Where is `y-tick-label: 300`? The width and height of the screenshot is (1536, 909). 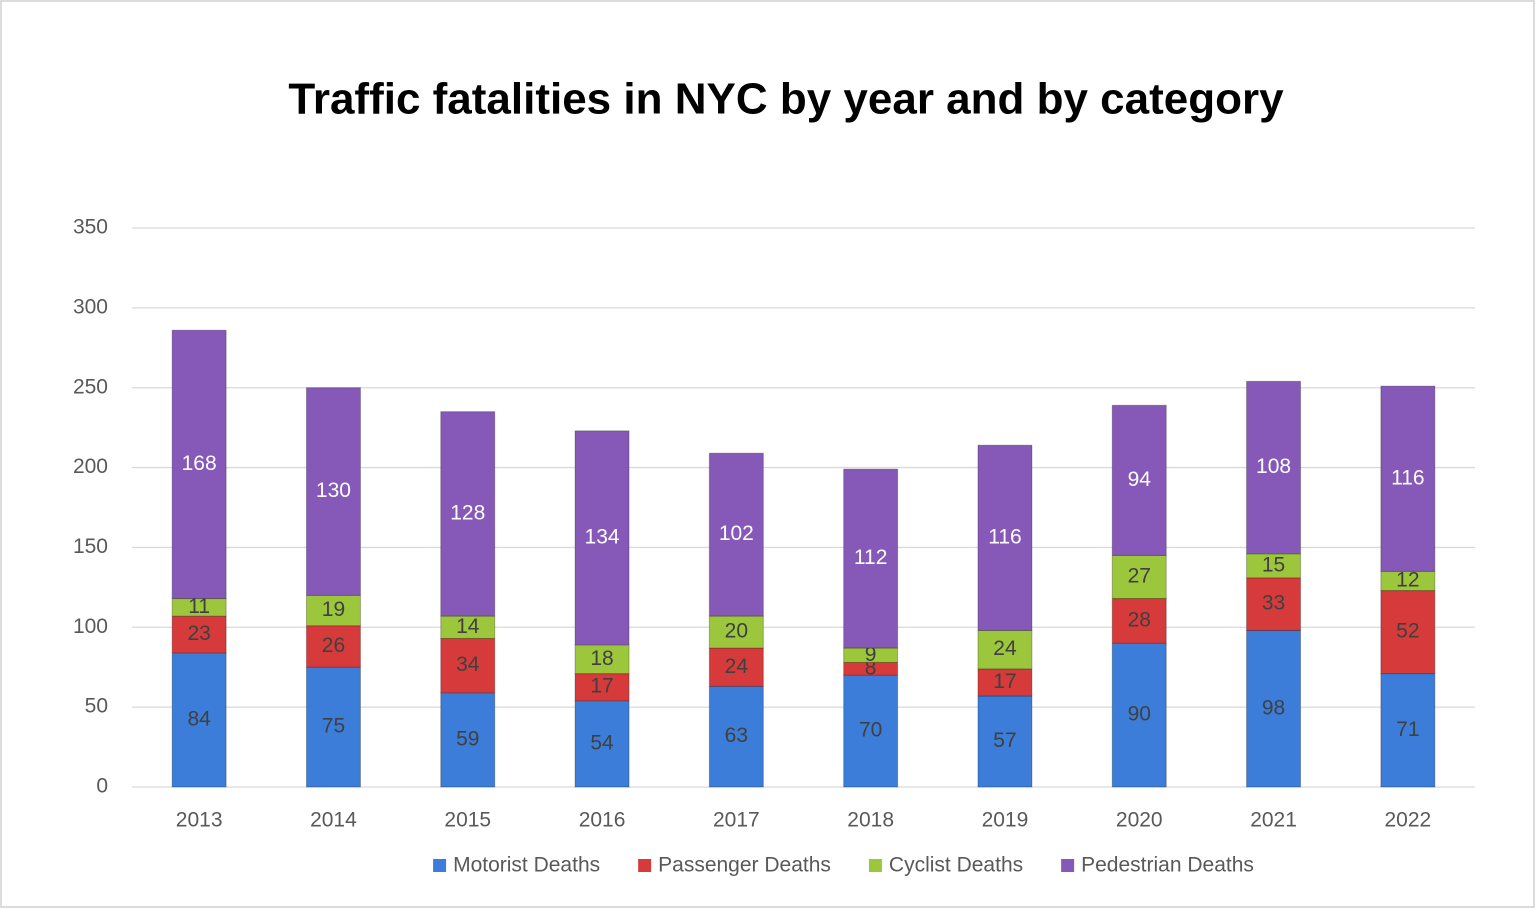
y-tick-label: 300 is located at coordinates (90, 306).